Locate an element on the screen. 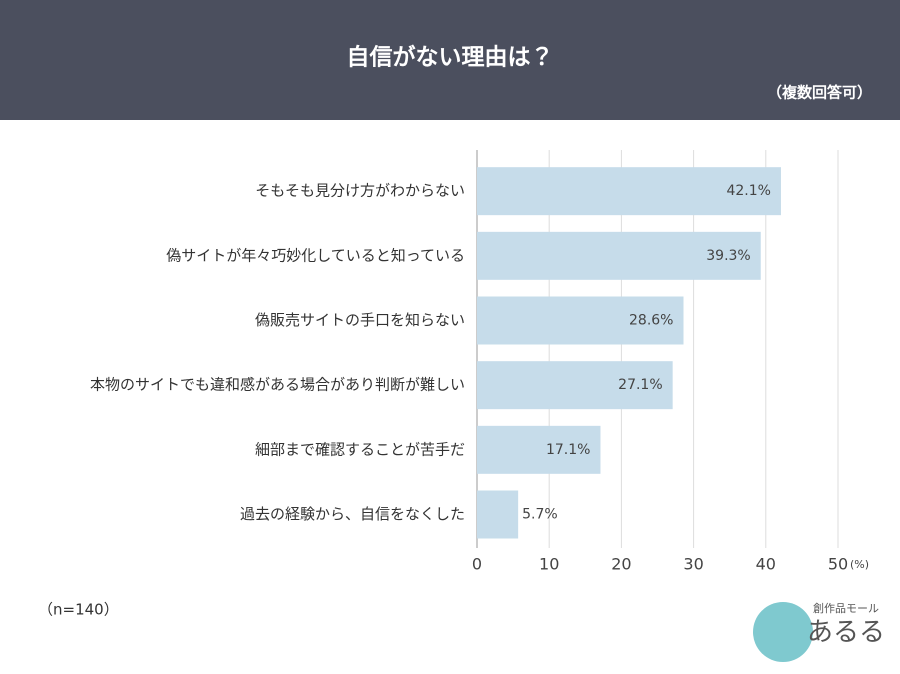 The height and width of the screenshot is (674, 900). value-label: 28.6% is located at coordinates (651, 321).